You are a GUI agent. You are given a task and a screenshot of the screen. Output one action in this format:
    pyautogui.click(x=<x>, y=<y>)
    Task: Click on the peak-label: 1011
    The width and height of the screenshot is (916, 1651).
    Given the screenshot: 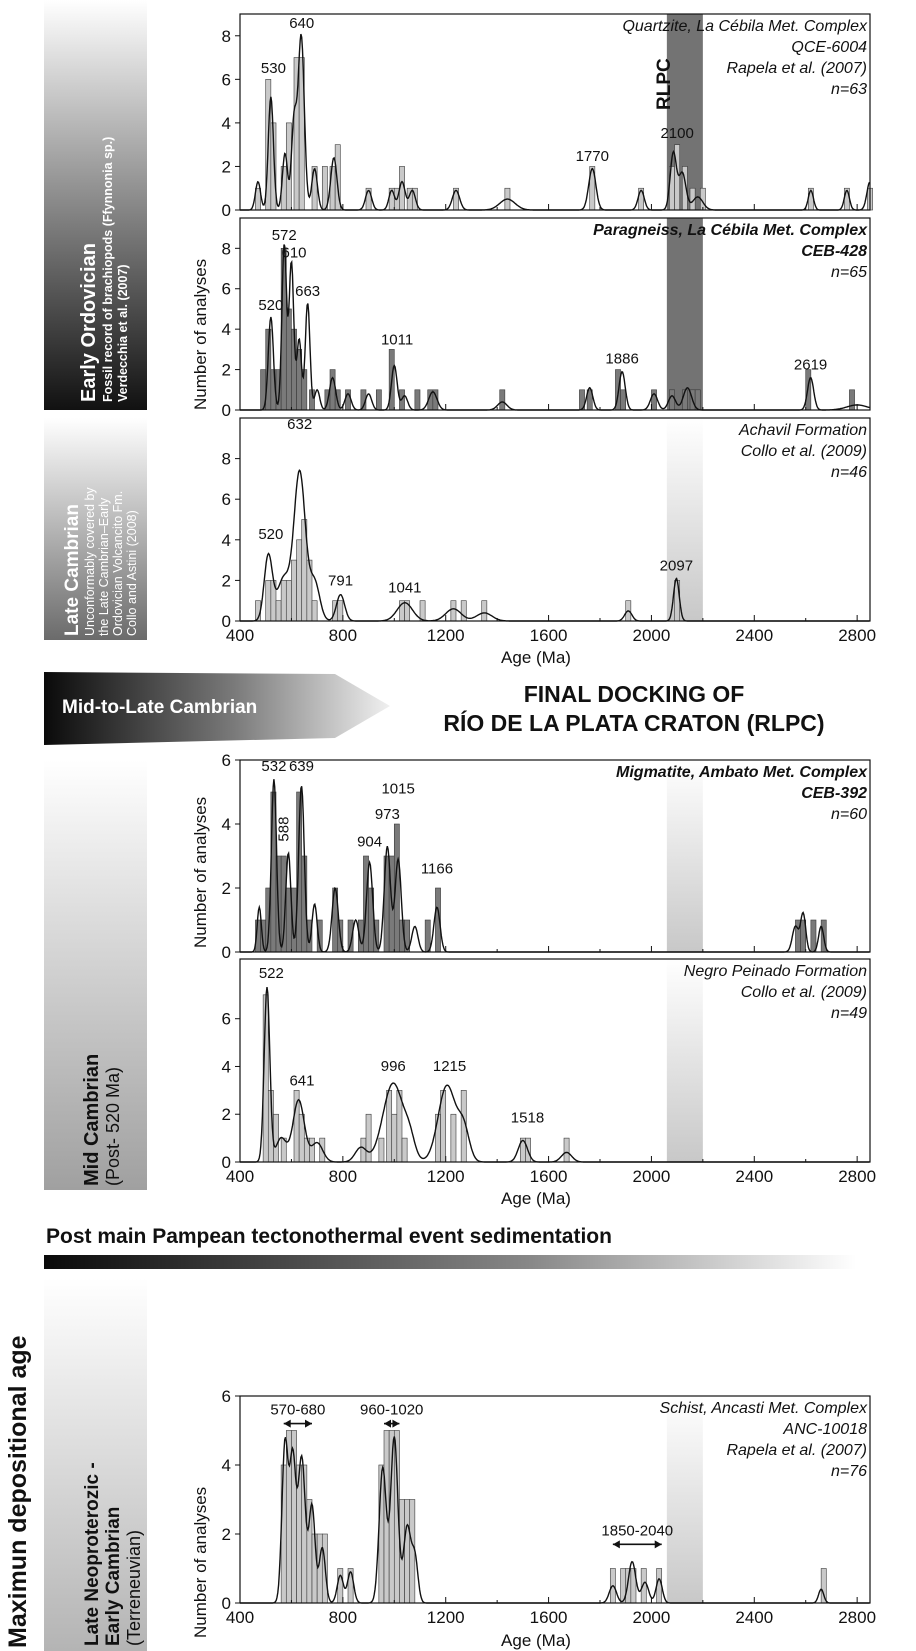 What is the action you would take?
    pyautogui.click(x=397, y=339)
    